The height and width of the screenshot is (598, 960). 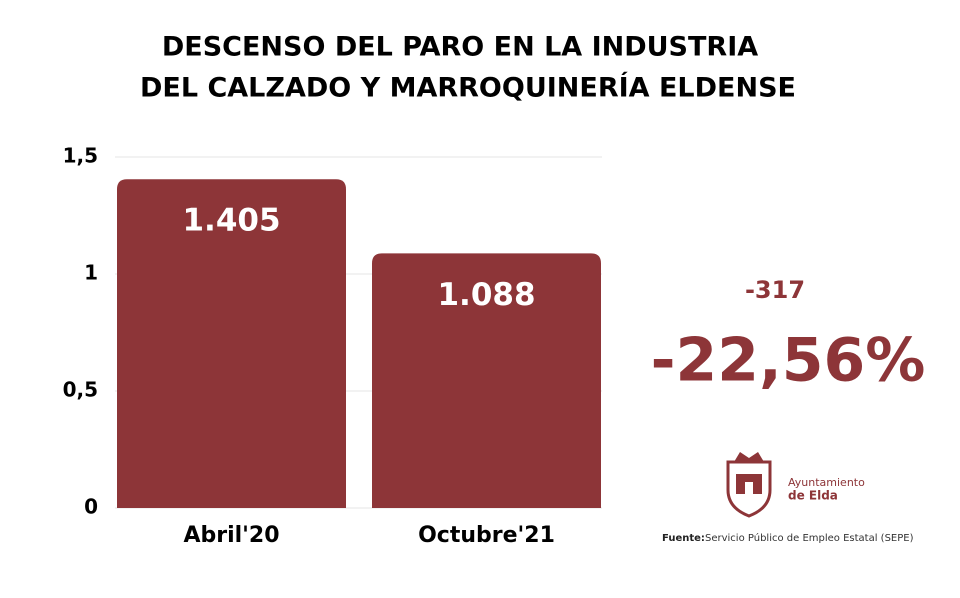 What do you see at coordinates (231, 535) in the screenshot?
I see `x-tick-label: Abril'20` at bounding box center [231, 535].